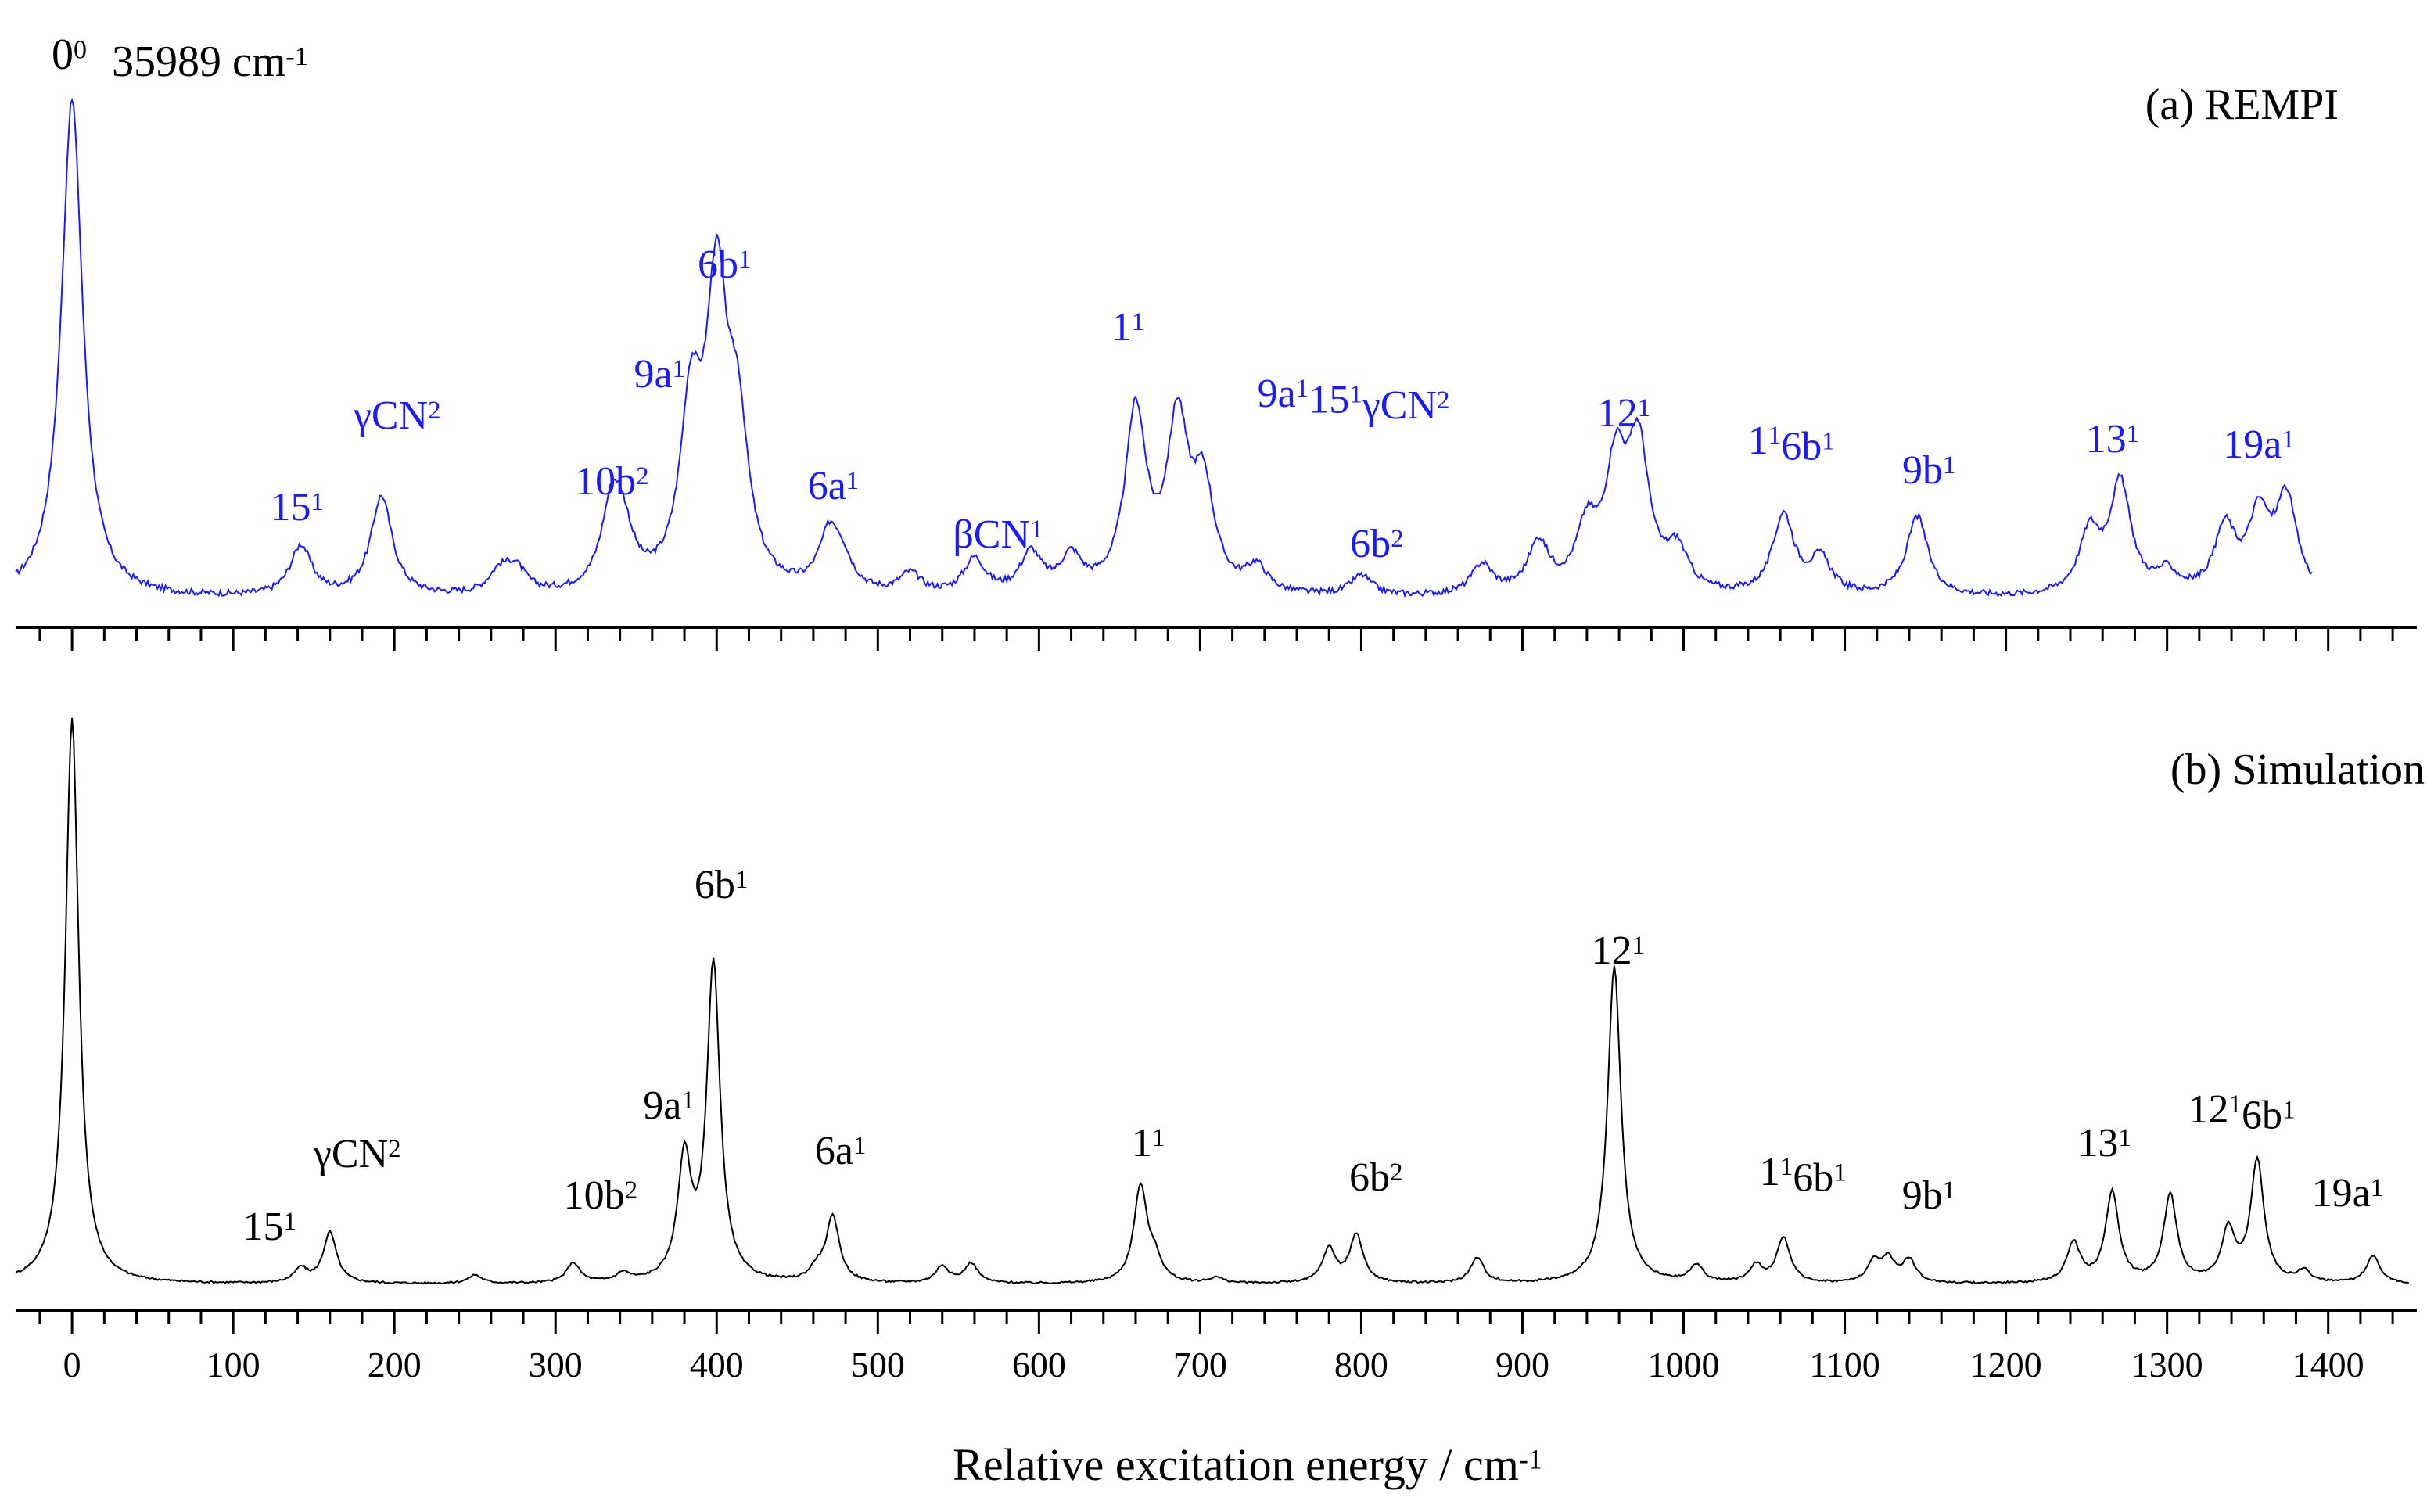  I want to click on origin-band-label: 00 35989 cm-1, so click(180, 58).